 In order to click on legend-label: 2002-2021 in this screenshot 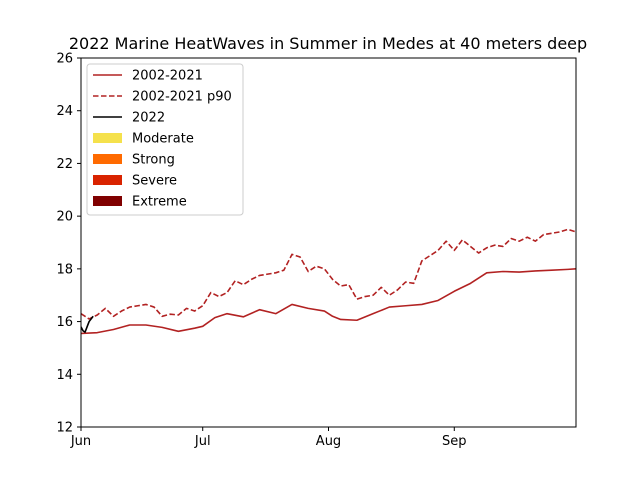, I will do `click(167, 76)`.